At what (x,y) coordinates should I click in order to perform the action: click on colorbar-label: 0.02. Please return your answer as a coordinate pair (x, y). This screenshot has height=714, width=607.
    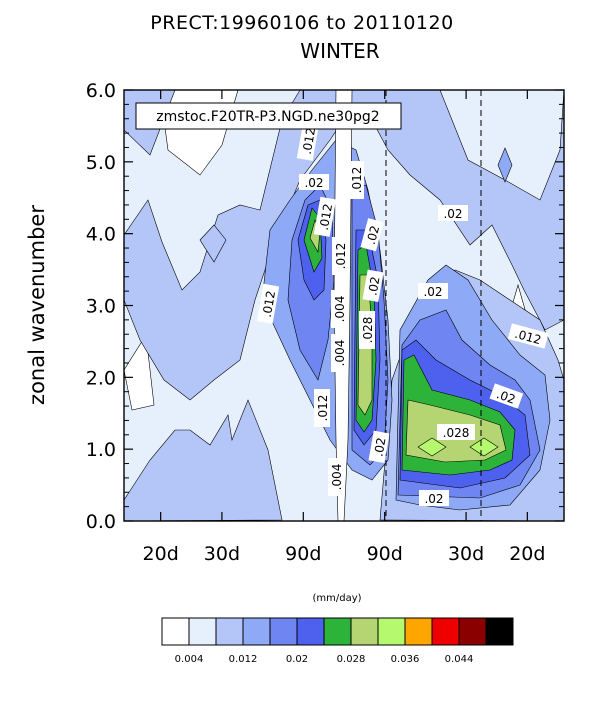
    Looking at the image, I should click on (297, 659).